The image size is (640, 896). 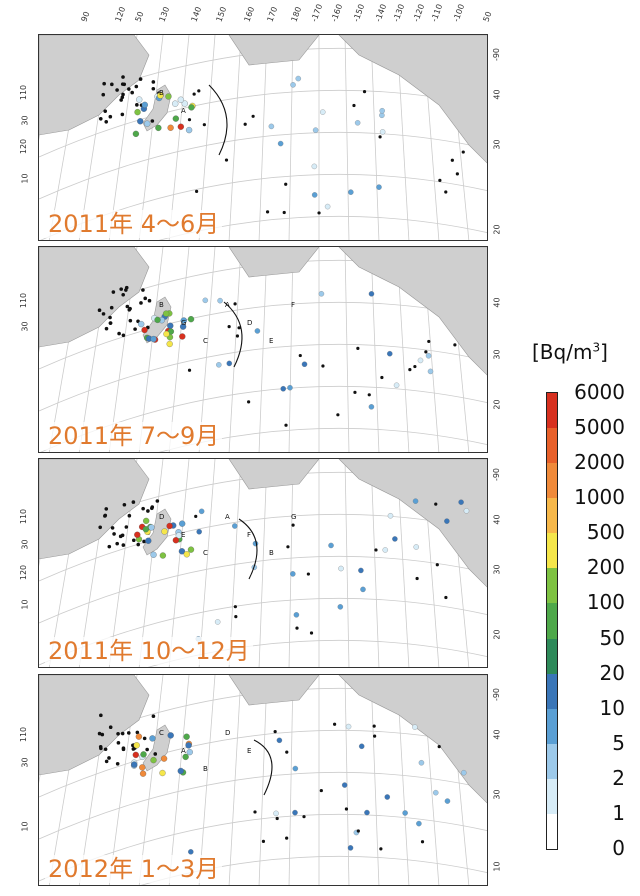 What do you see at coordinates (271, 553) in the screenshot?
I see `station-label: B` at bounding box center [271, 553].